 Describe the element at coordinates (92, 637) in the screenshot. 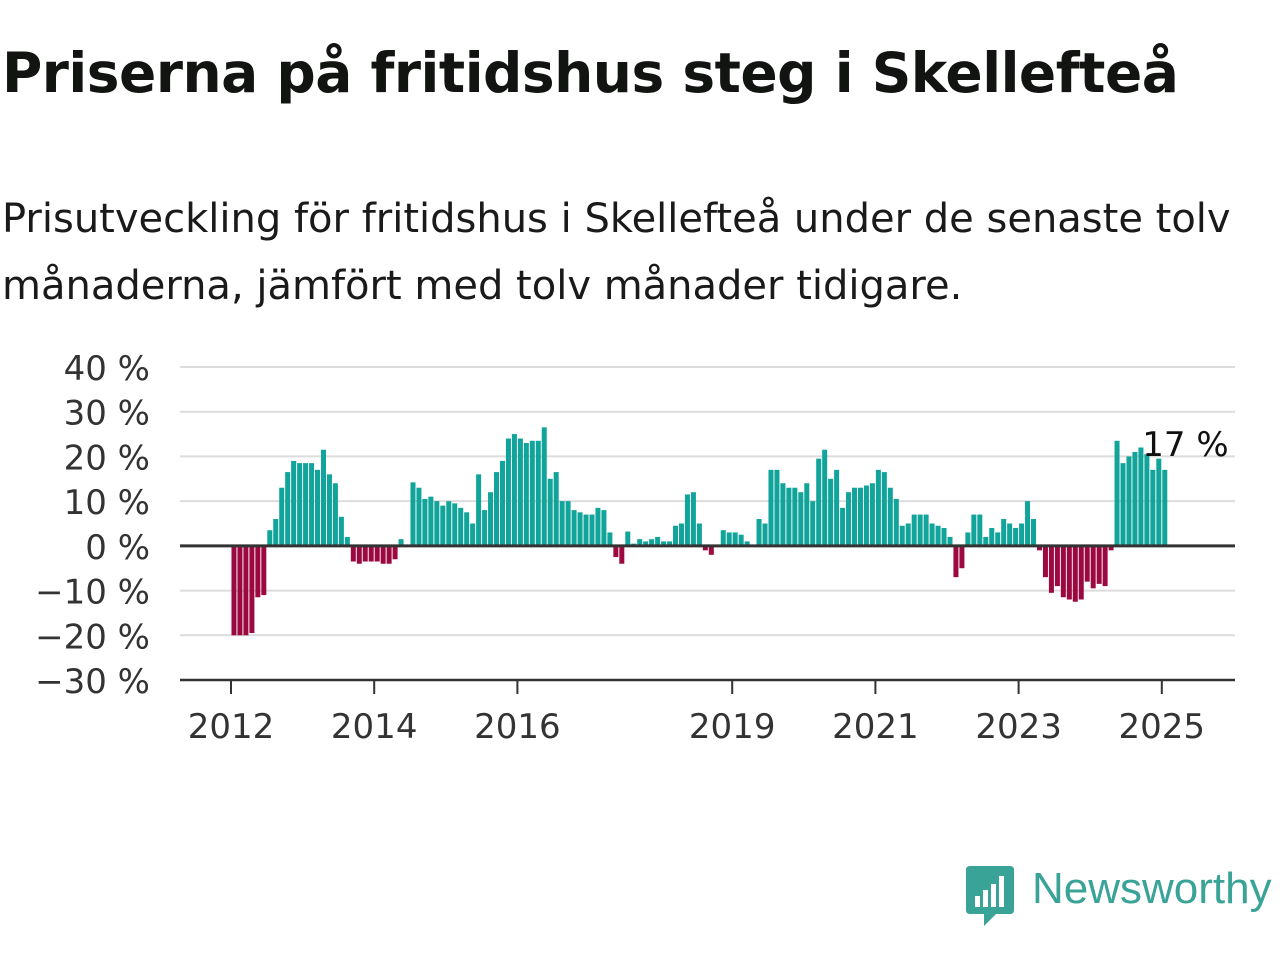

I see `y-tick-label: −20 %` at that location.